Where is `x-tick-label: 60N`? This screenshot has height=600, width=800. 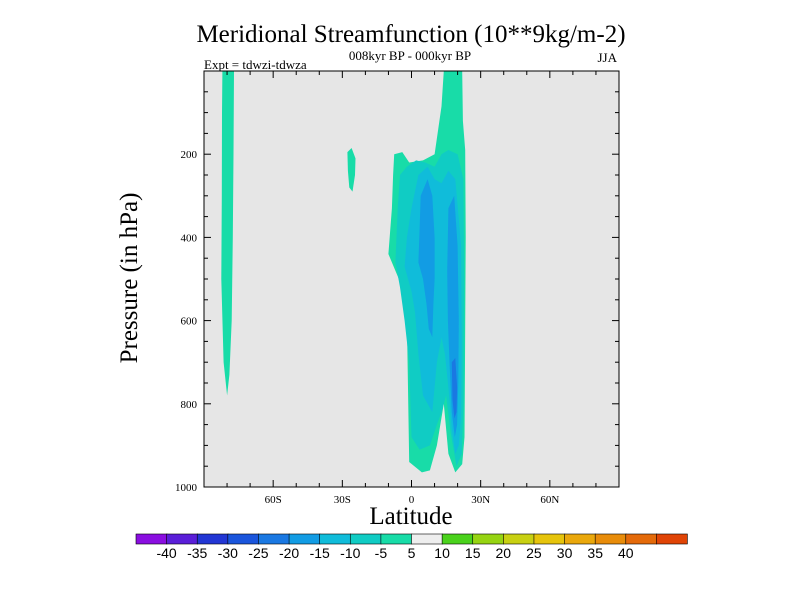 x-tick-label: 60N is located at coordinates (549, 500).